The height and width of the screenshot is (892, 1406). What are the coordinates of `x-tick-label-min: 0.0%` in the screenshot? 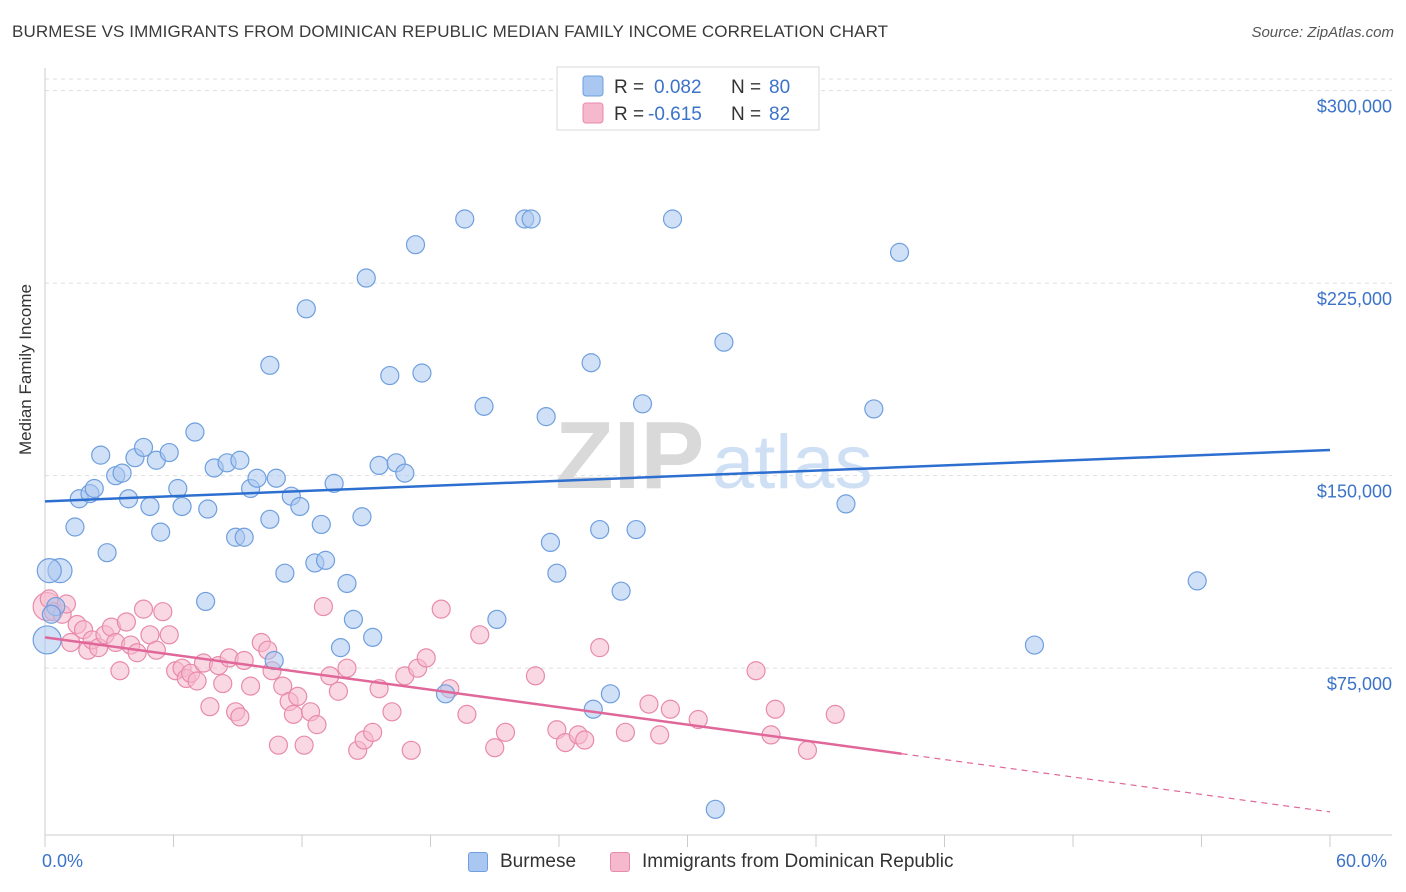 It's located at (63, 861).